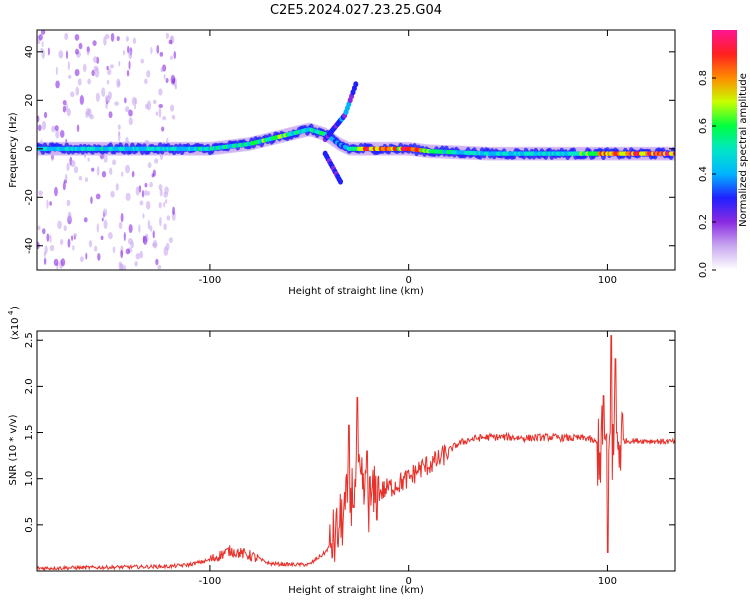  Describe the element at coordinates (703, 78) in the screenshot. I see `colorbar-tick-label: 0.8` at that location.